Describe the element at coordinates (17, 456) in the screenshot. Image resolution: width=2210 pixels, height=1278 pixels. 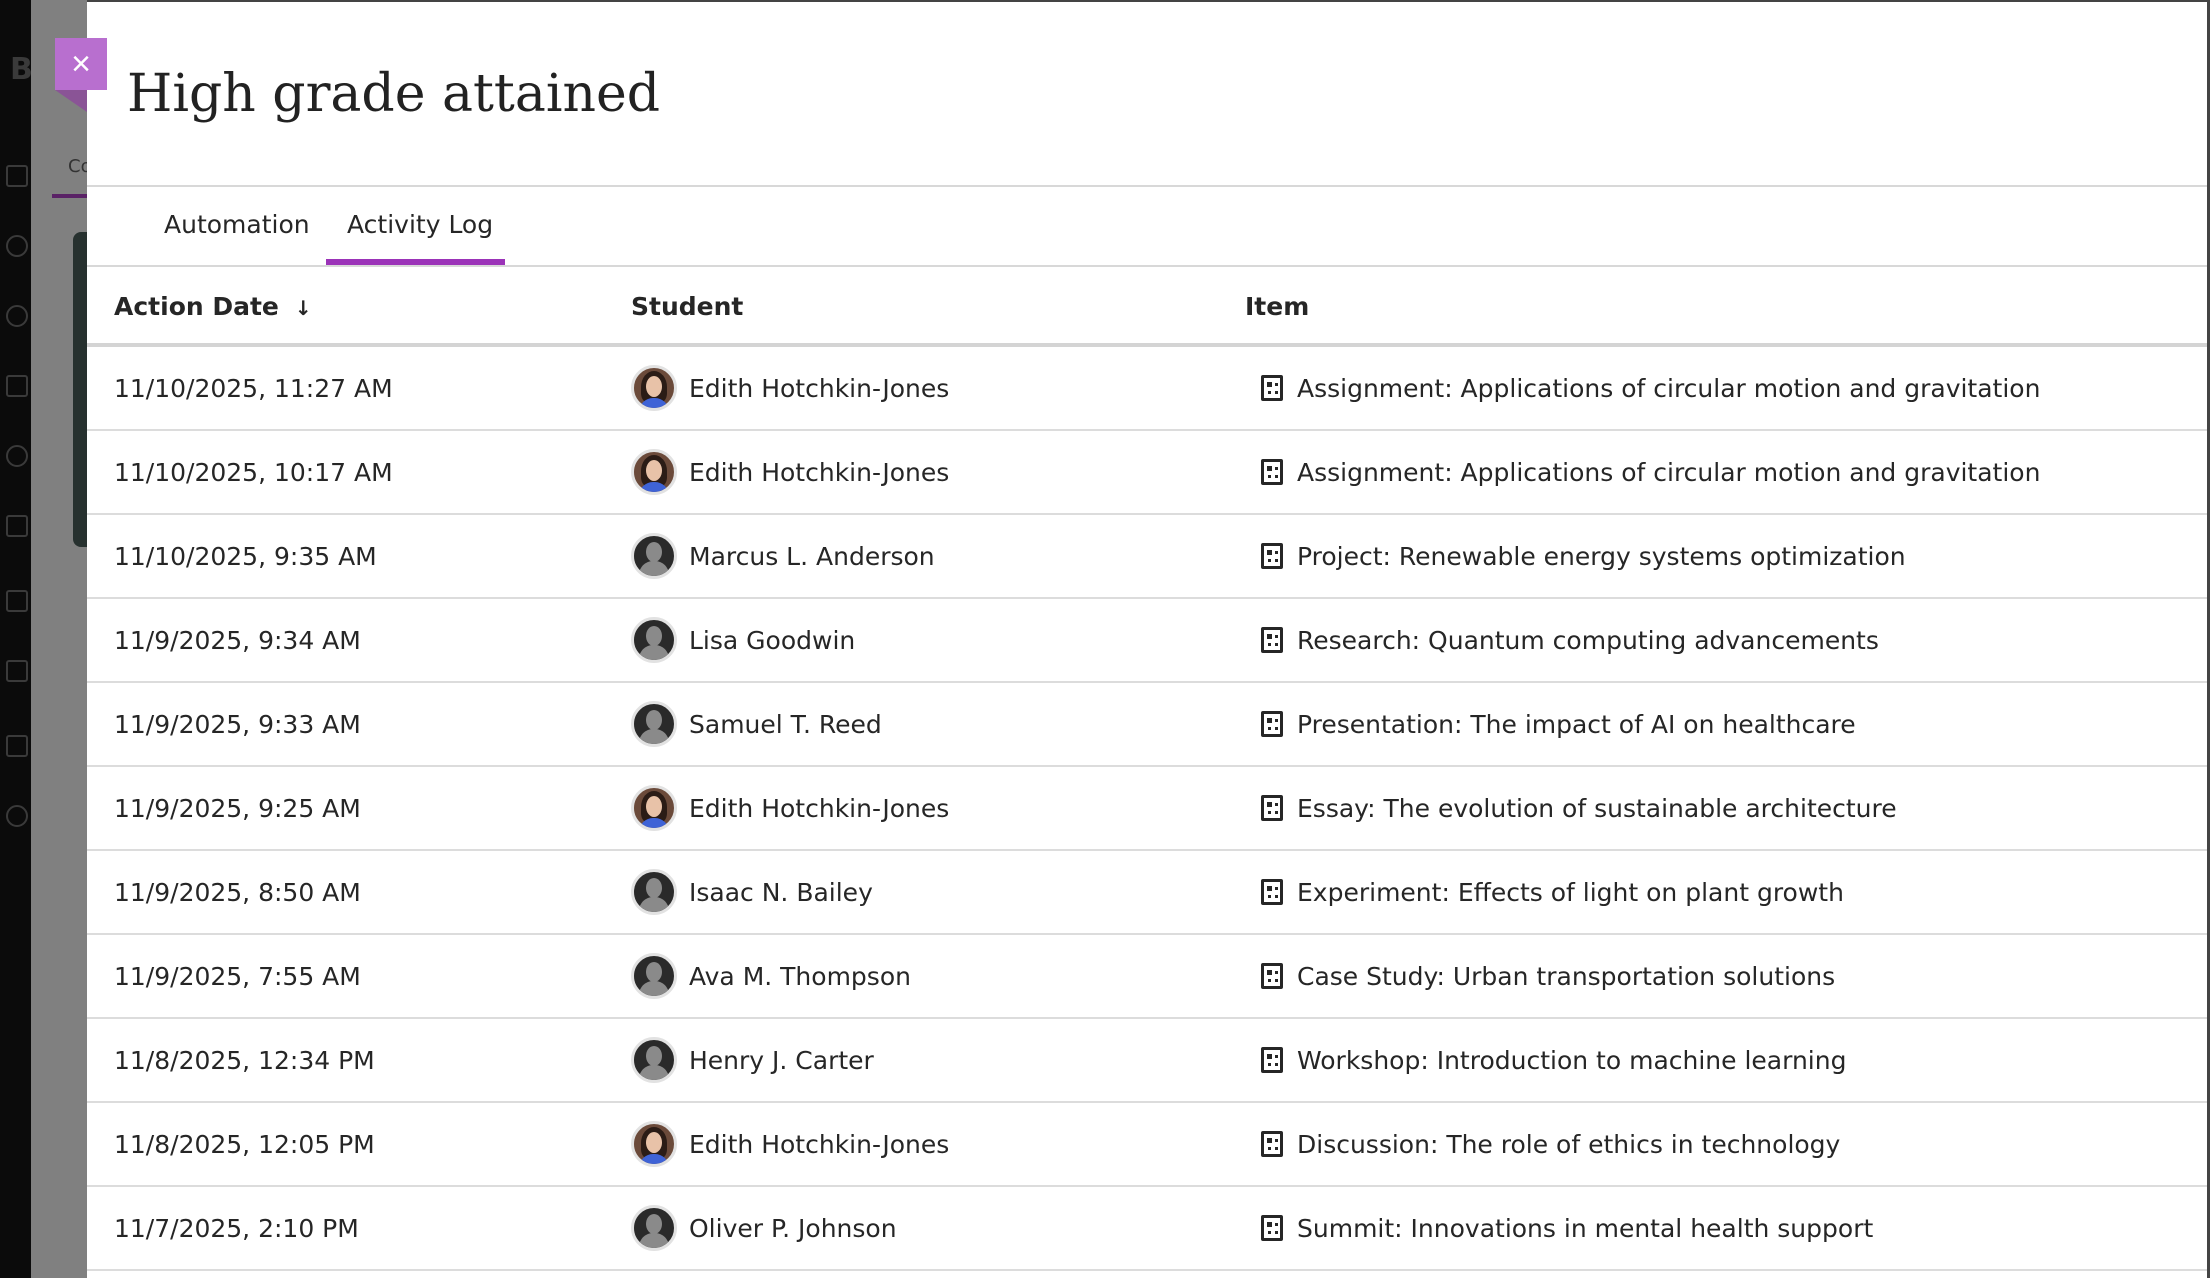
I see `groups-icon` at that location.